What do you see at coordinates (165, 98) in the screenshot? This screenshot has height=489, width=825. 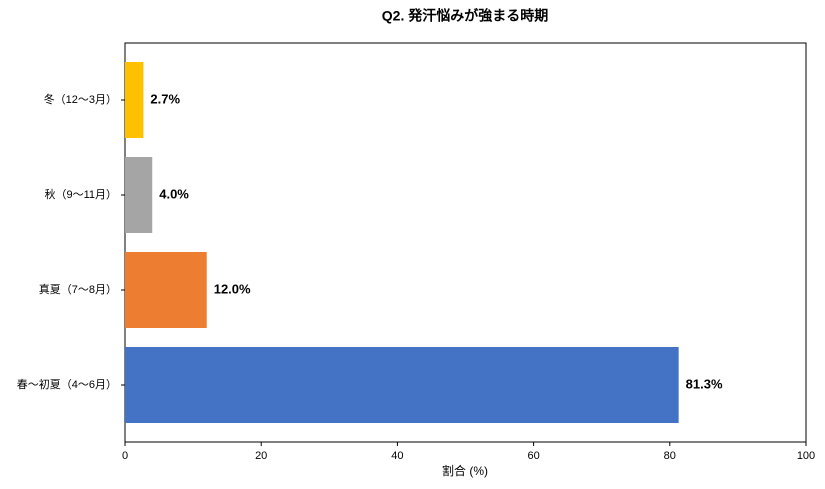 I see `value-label: 2.7%` at bounding box center [165, 98].